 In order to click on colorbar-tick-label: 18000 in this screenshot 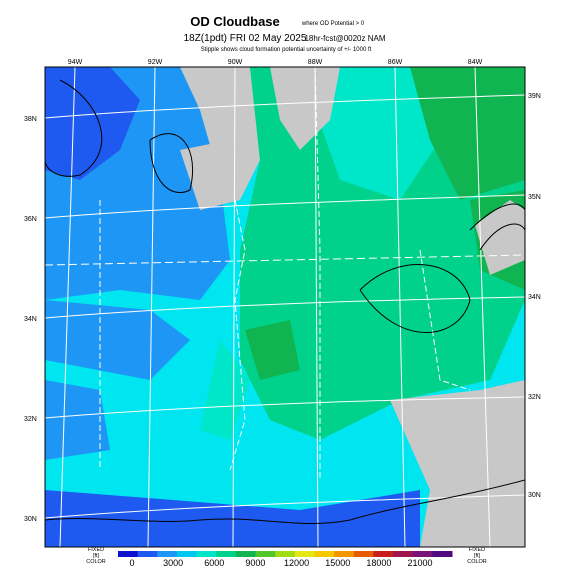, I will do `click(378, 563)`.